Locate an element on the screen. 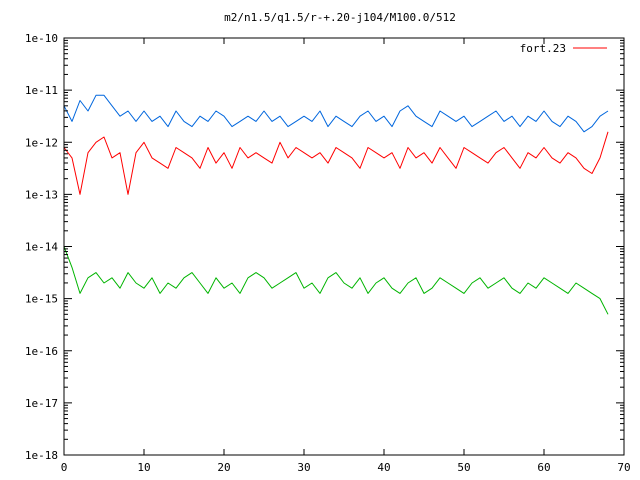 This screenshot has height=480, width=640. x-tick-label: 10 is located at coordinates (143, 467).